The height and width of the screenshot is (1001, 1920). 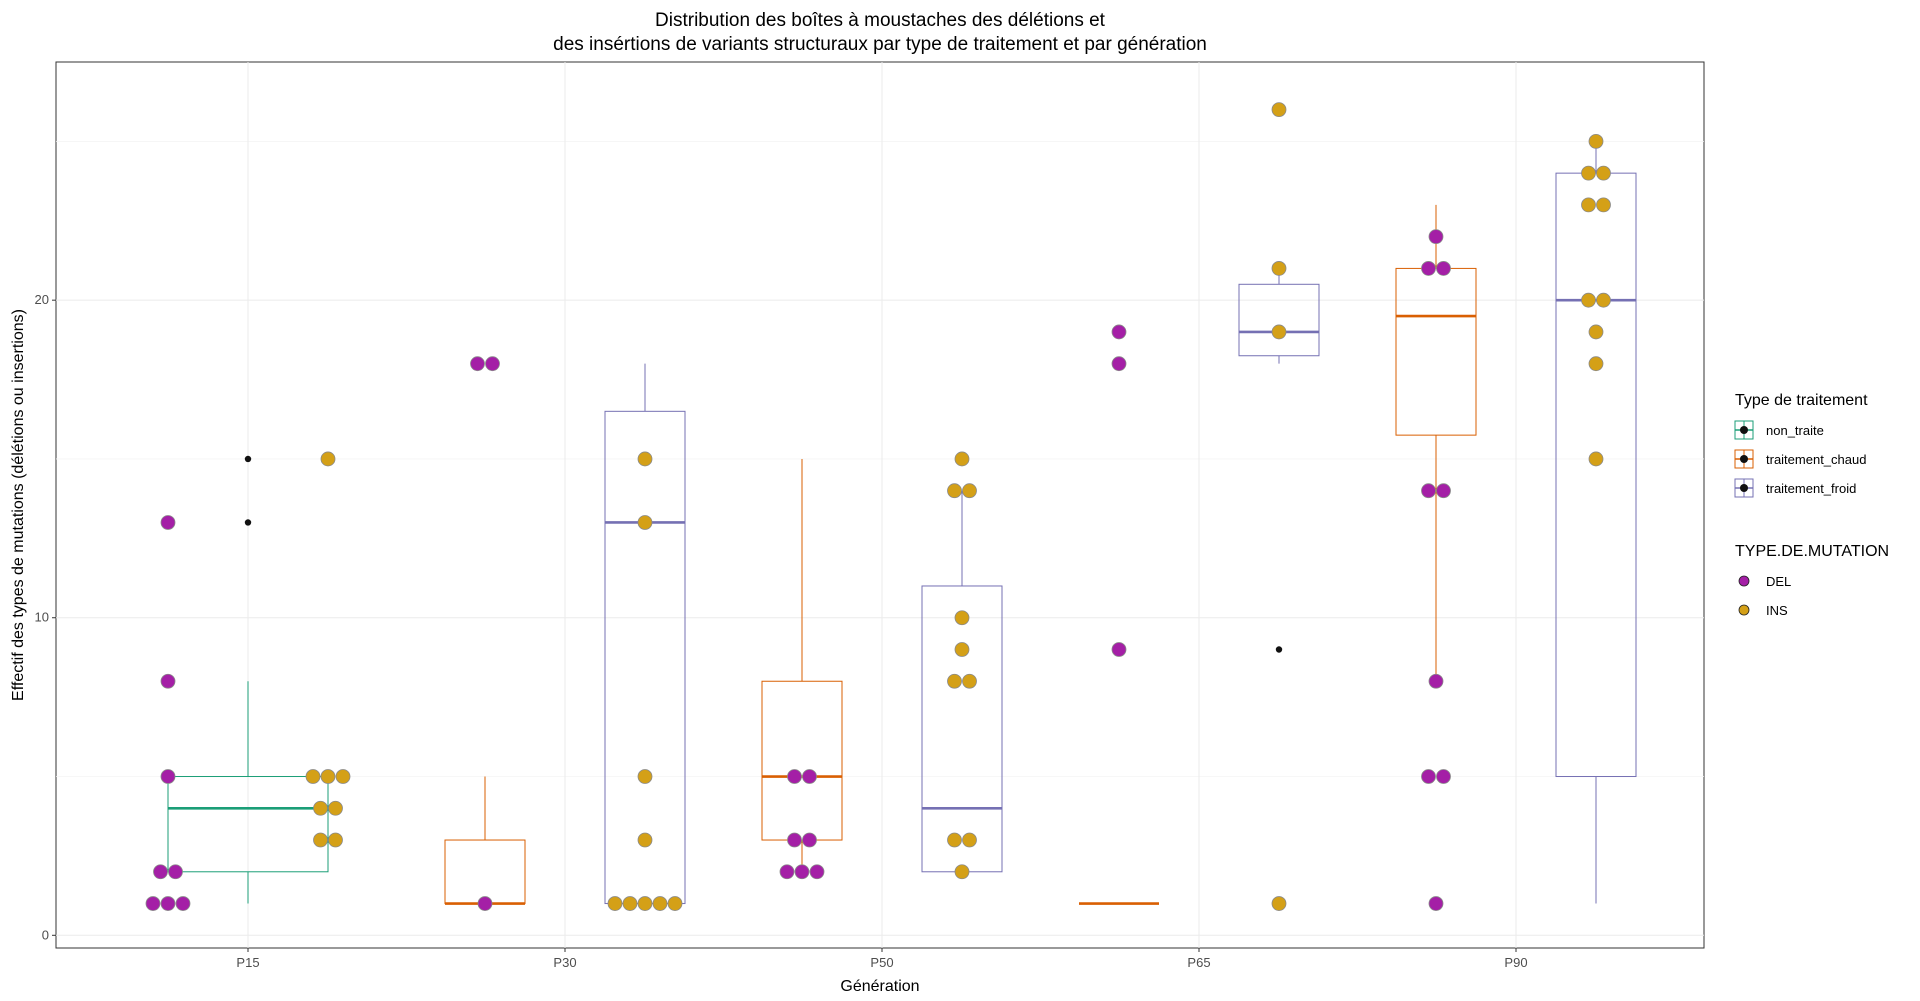 What do you see at coordinates (1436, 443) in the screenshot?
I see `box-P90-traitement_chaud` at bounding box center [1436, 443].